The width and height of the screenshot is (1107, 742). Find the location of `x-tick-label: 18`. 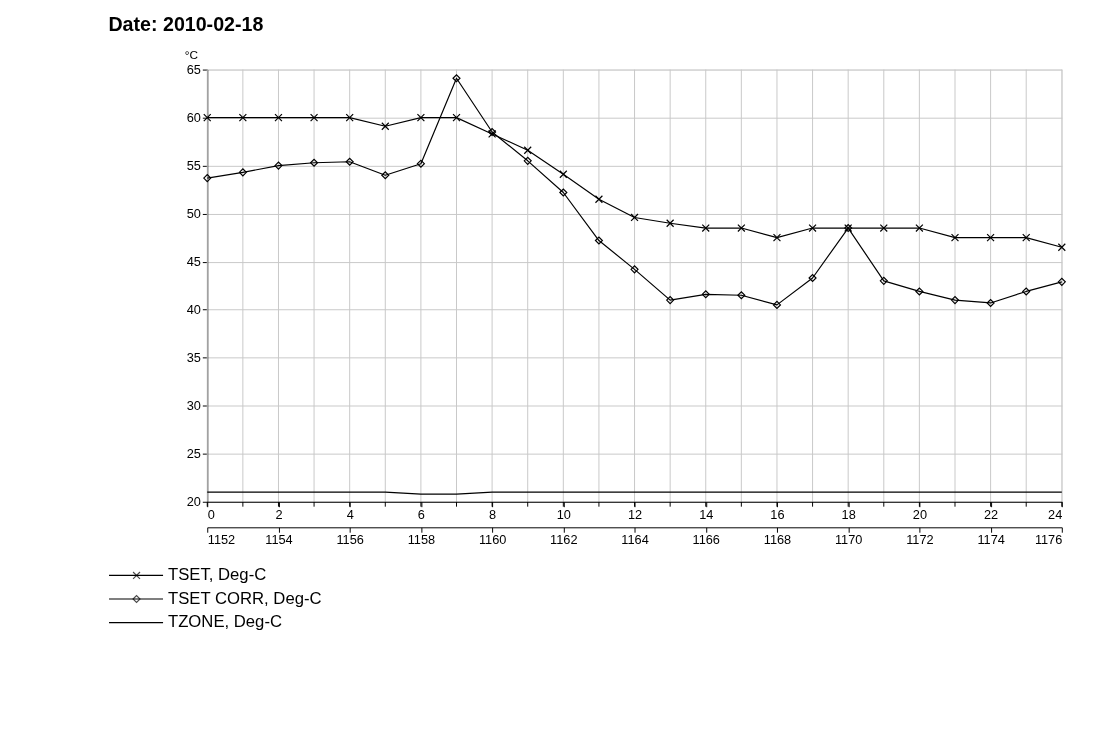

x-tick-label: 18 is located at coordinates (848, 514).